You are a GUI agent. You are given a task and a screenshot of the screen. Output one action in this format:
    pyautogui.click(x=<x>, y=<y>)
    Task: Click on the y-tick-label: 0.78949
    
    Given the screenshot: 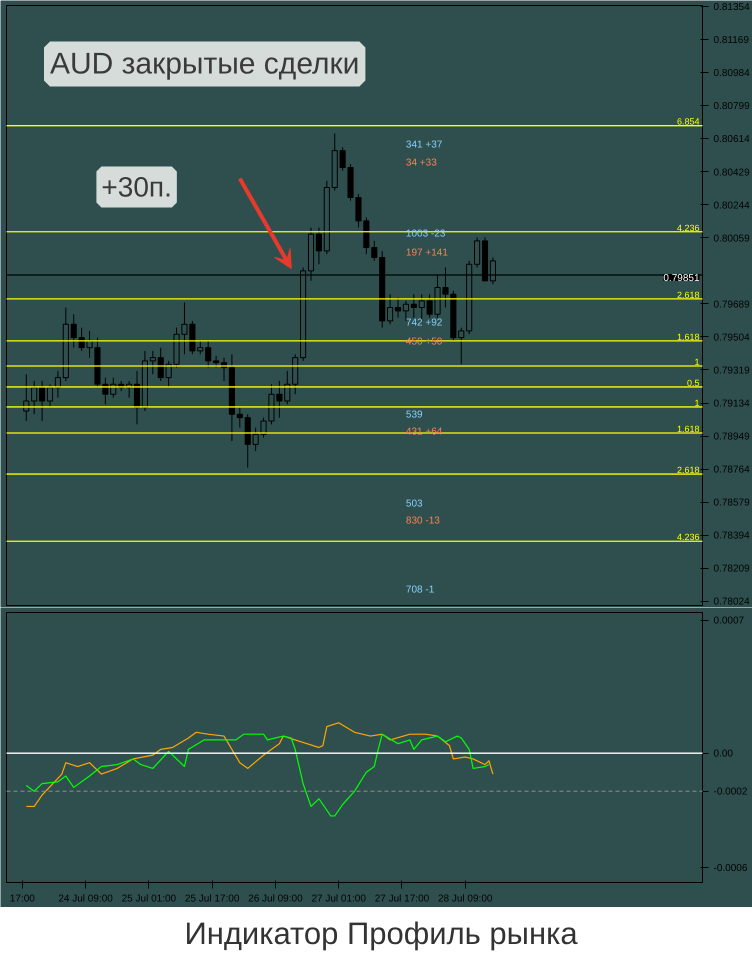 What is the action you would take?
    pyautogui.click(x=732, y=437)
    